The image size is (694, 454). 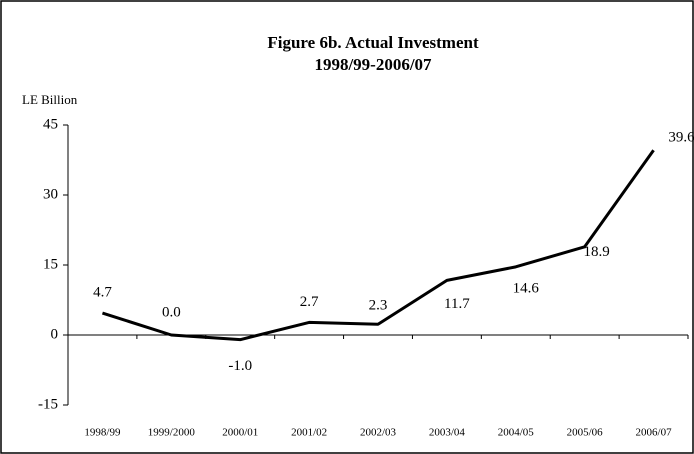 I want to click on x-tick-label: 1999/2000, so click(x=172, y=433).